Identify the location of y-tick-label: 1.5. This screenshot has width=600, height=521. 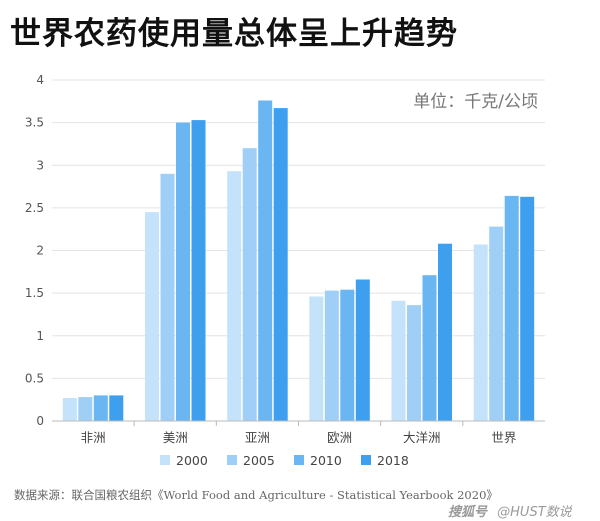
(34, 293).